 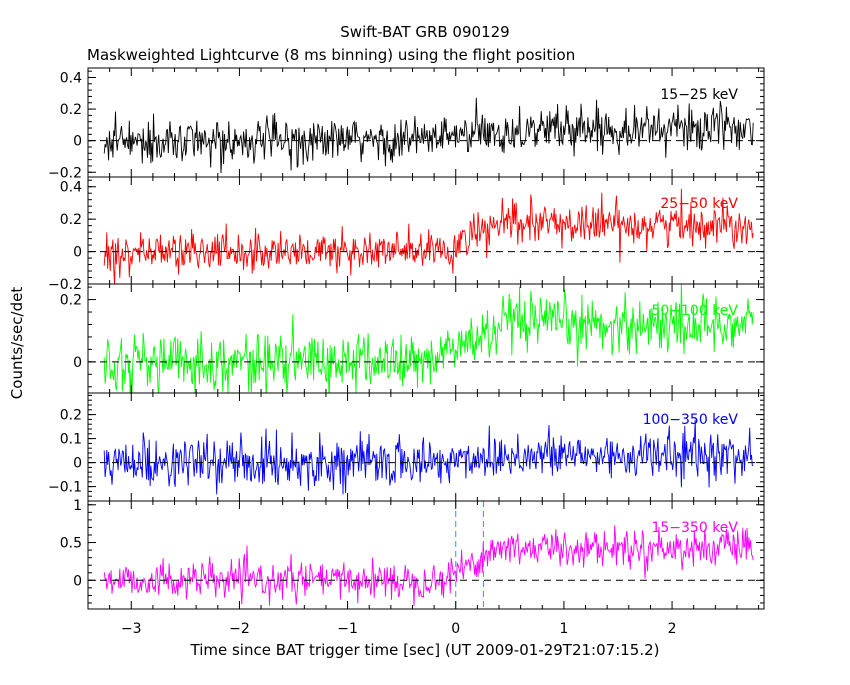 I want to click on band-label: 50−100 keV, so click(x=694, y=311).